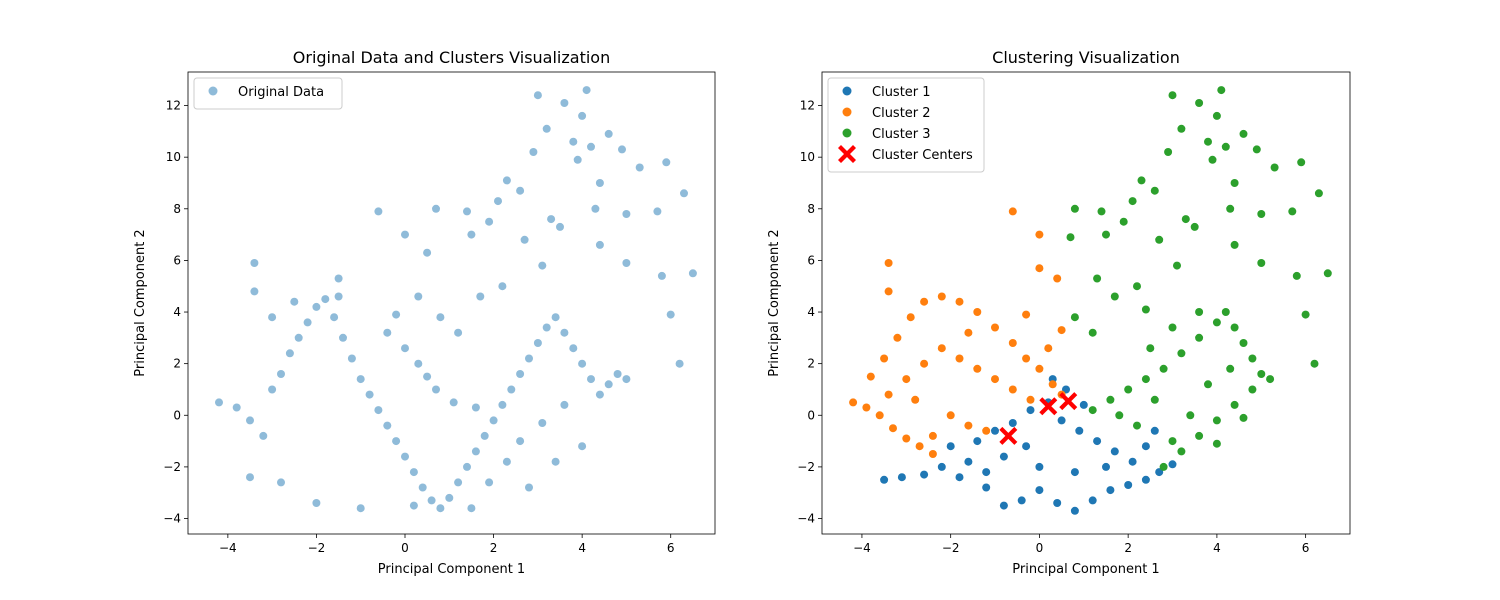 The height and width of the screenshot is (600, 1500). I want to click on chart-title: Clustering Visualization, so click(1086, 57).